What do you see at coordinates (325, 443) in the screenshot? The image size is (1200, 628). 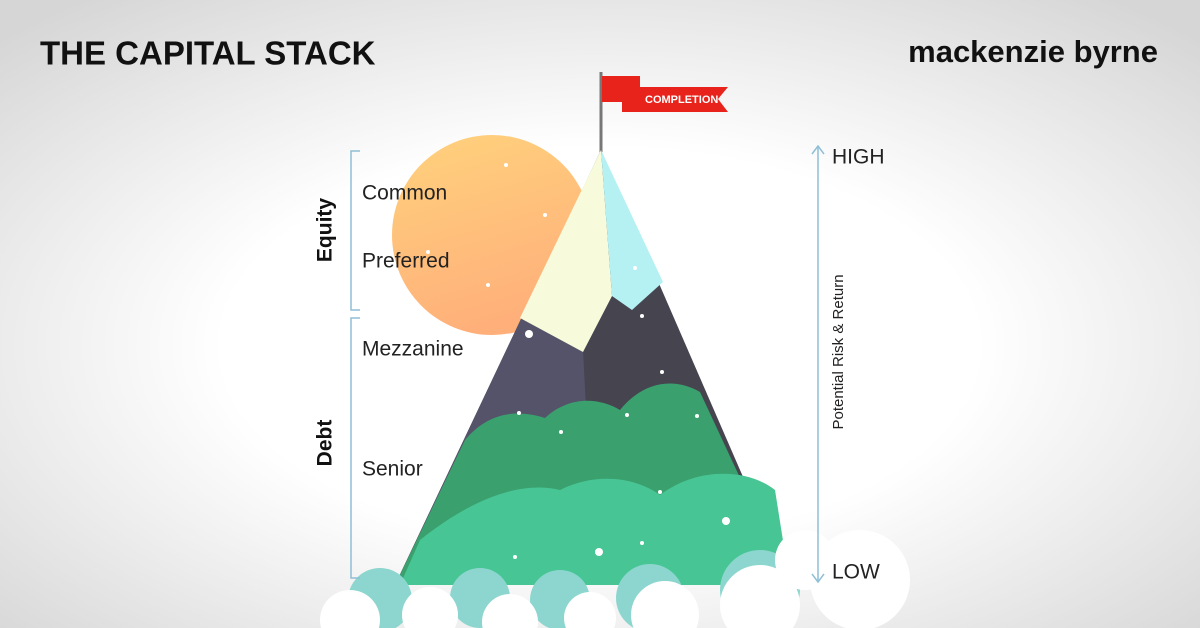 I see `group-label: Debt` at bounding box center [325, 443].